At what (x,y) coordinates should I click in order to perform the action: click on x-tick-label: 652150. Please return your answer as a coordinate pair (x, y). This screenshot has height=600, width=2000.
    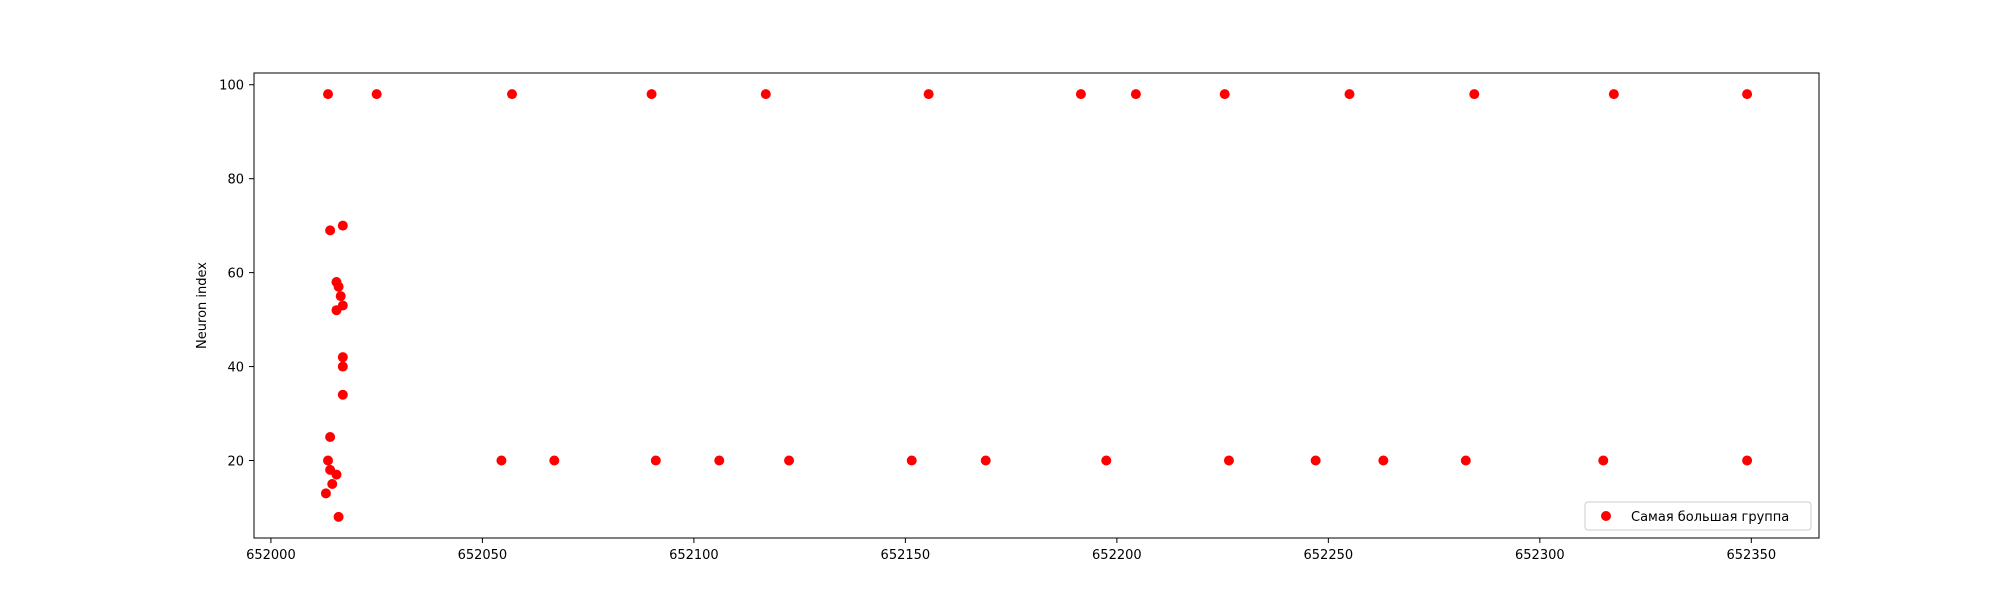
    Looking at the image, I should click on (906, 555).